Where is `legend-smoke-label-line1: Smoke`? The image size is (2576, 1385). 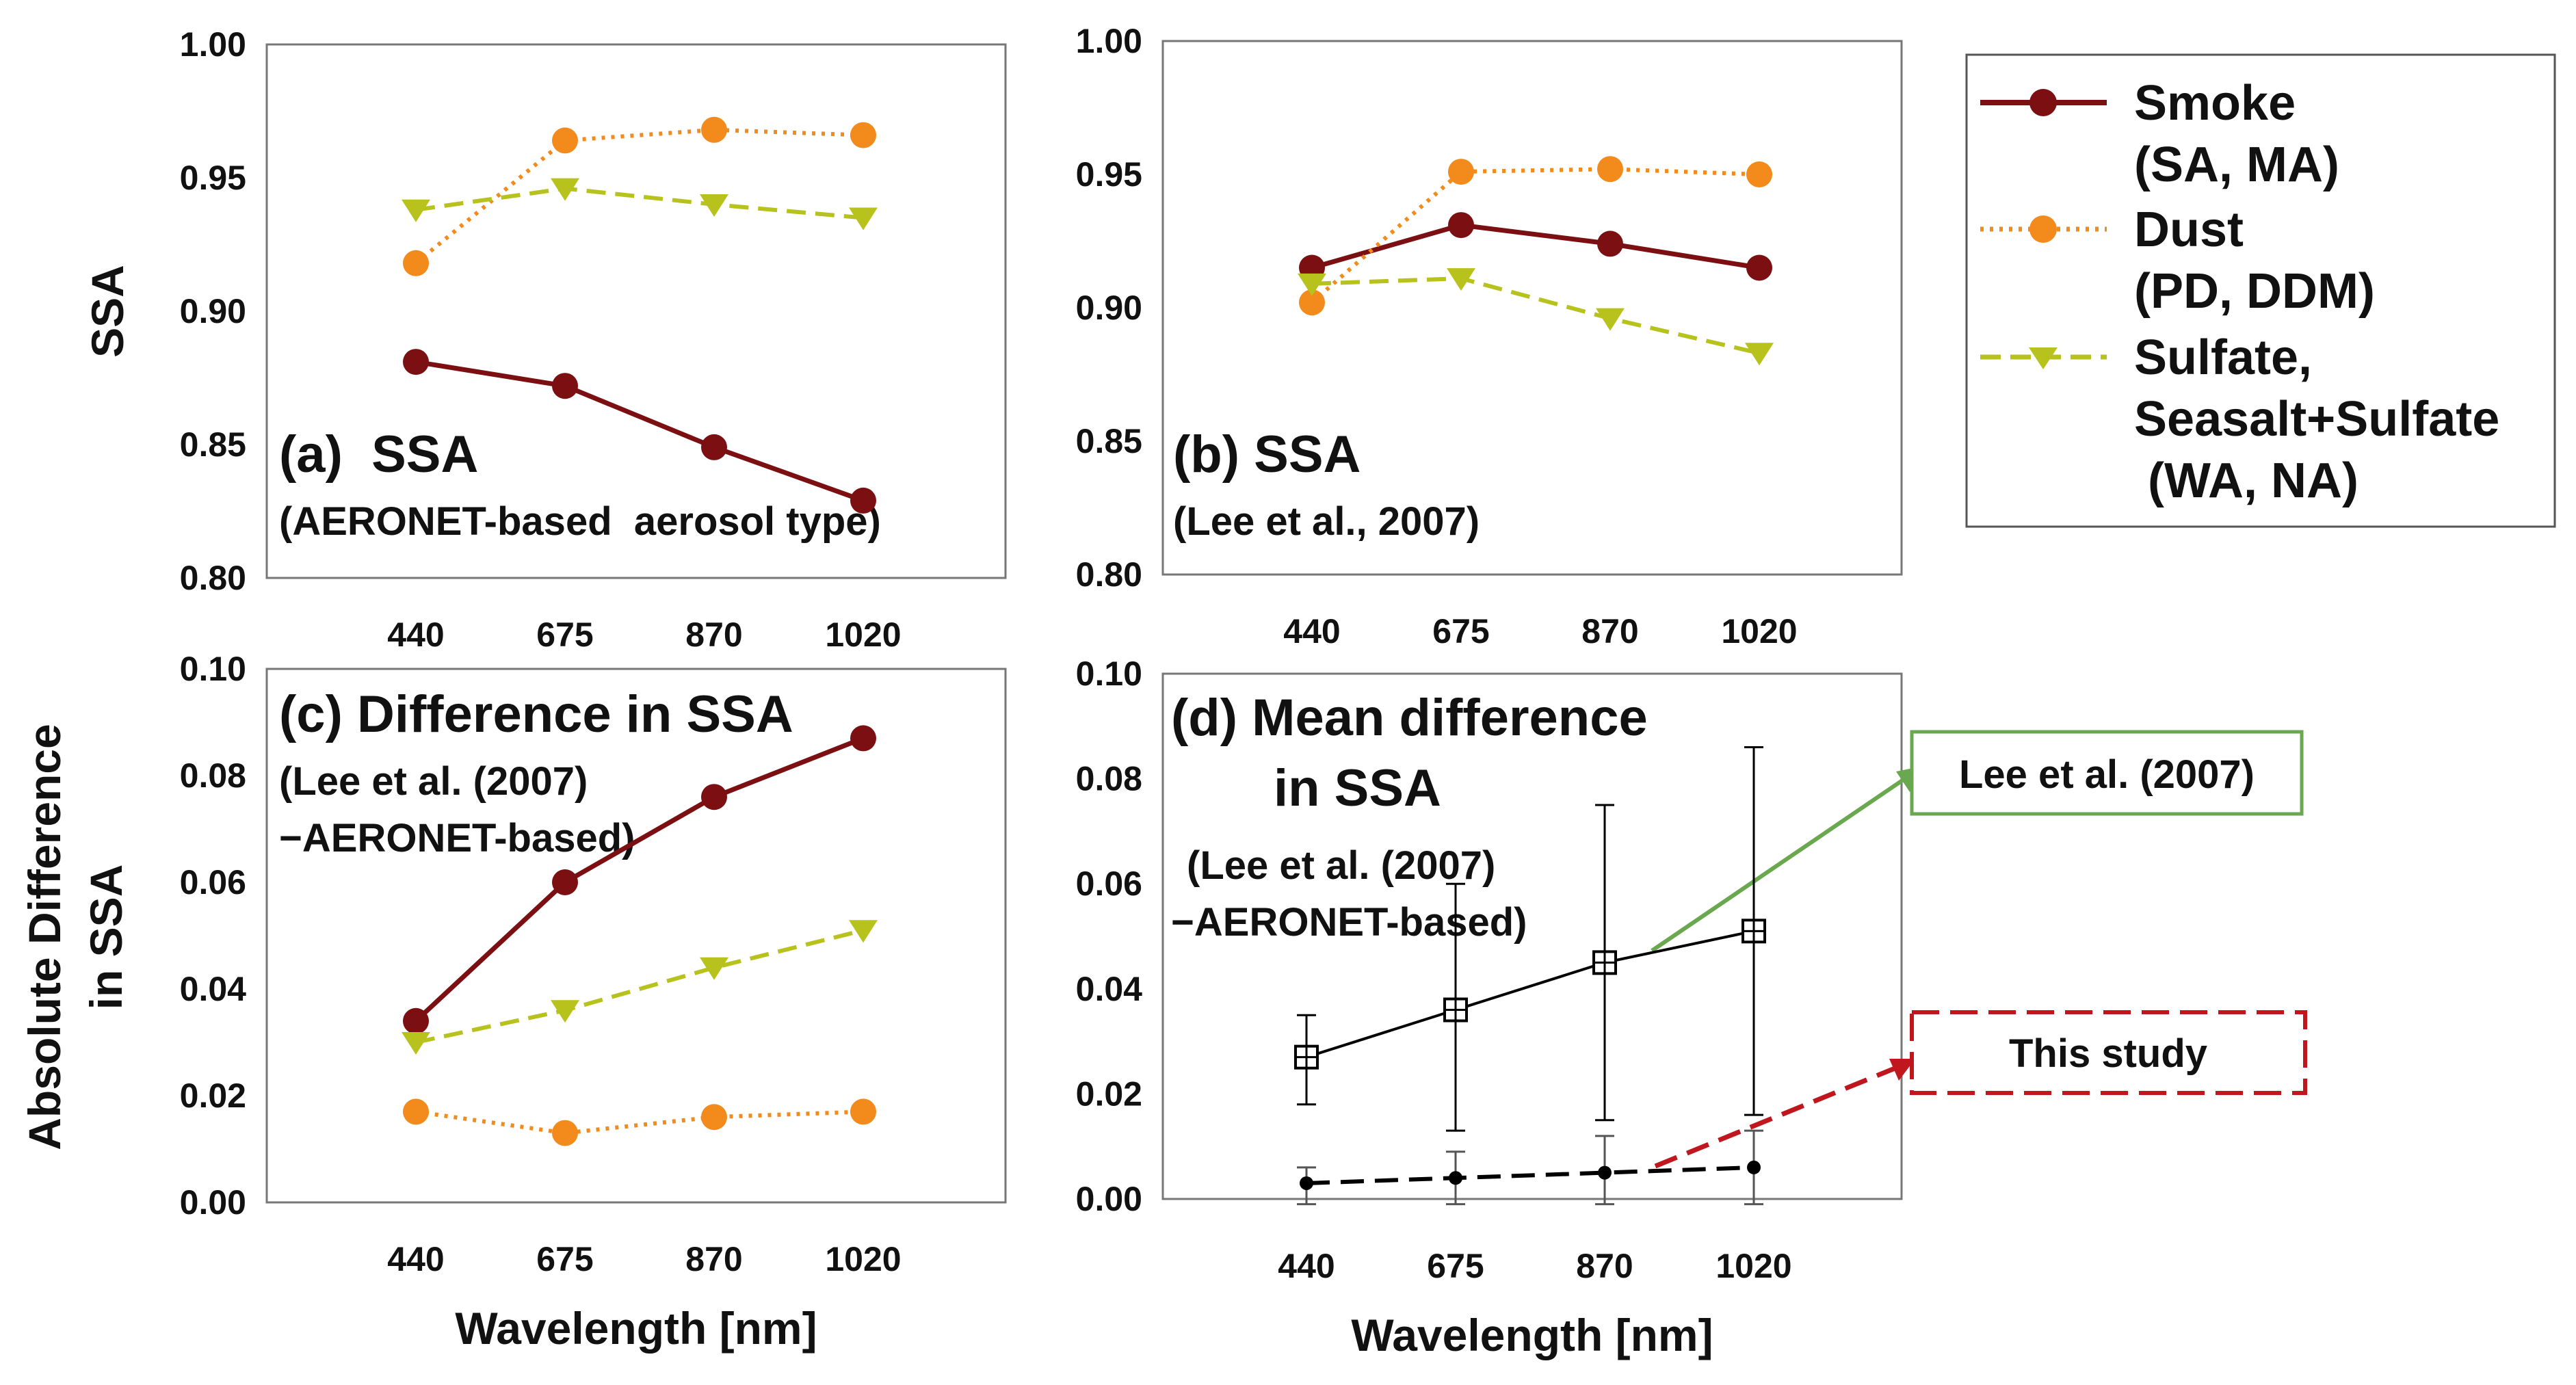 legend-smoke-label-line1: Smoke is located at coordinates (2215, 103).